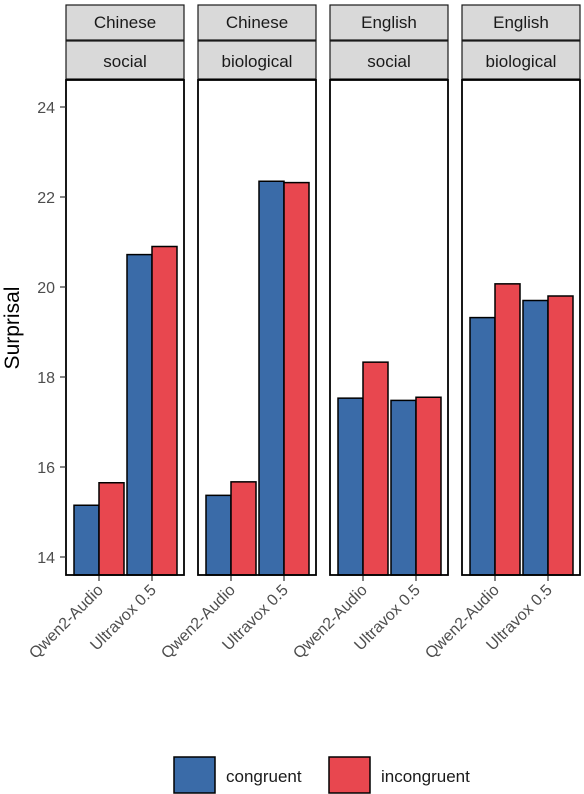 This screenshot has width=584, height=794. I want to click on y-tick-label: 14, so click(46, 558).